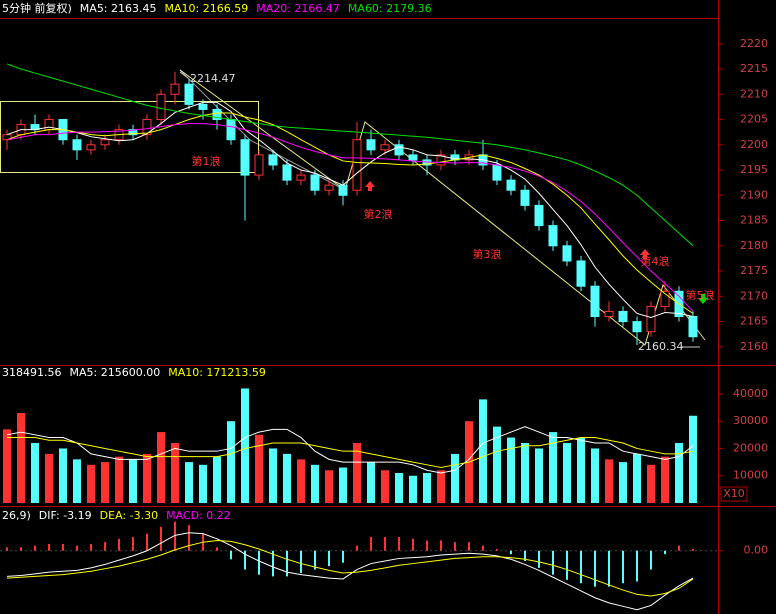 The width and height of the screenshot is (776, 614). What do you see at coordinates (32, 372) in the screenshot?
I see `legend-entry: 318491.56` at bounding box center [32, 372].